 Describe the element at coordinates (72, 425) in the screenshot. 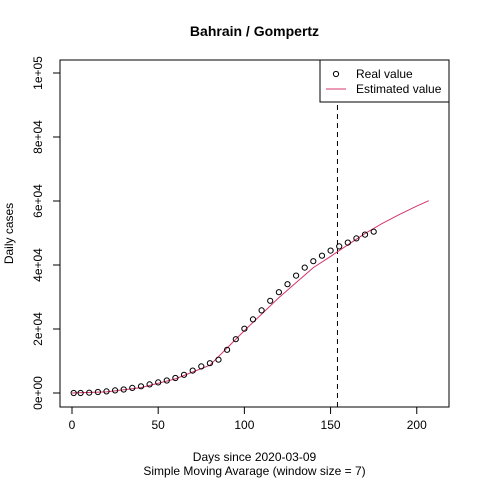

I see `x-tick-label: 0` at that location.